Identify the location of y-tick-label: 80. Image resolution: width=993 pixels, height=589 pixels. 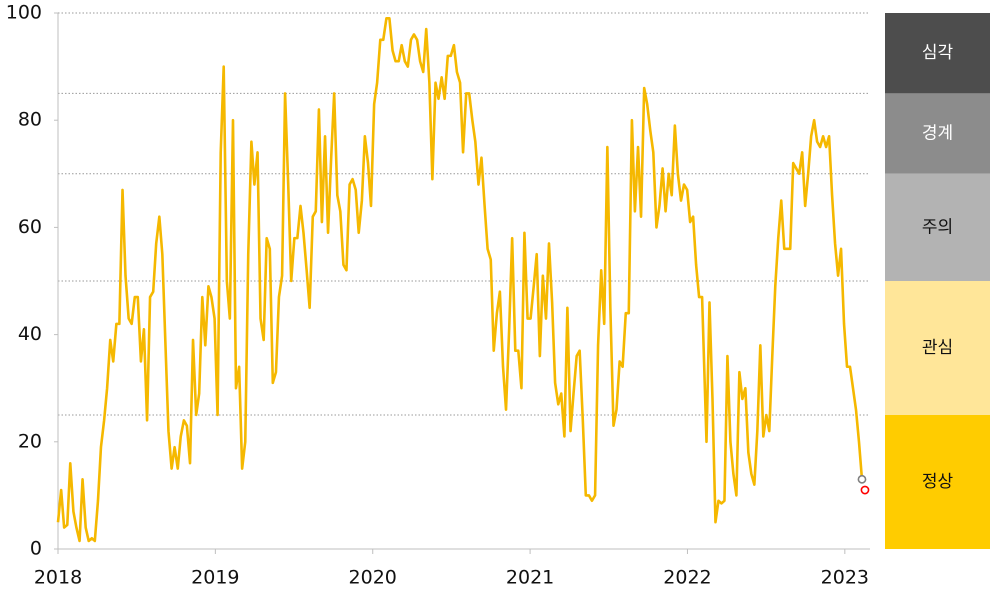
(30, 120).